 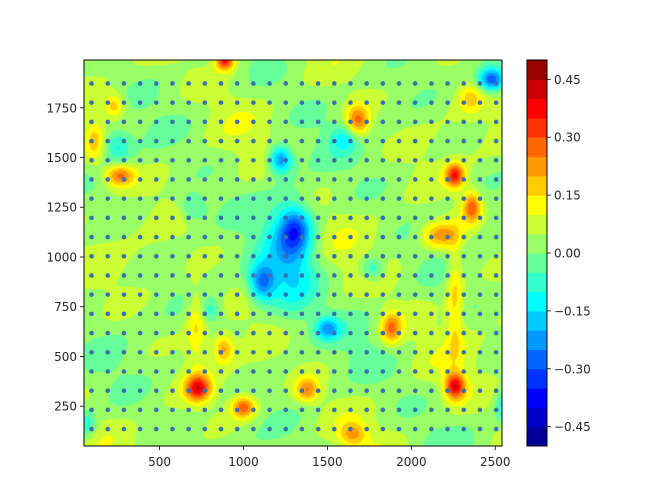 I want to click on colorbar: −0.45 −0.30 −0.15 0.00 0.15 0.30 0.45, so click(x=558, y=253).